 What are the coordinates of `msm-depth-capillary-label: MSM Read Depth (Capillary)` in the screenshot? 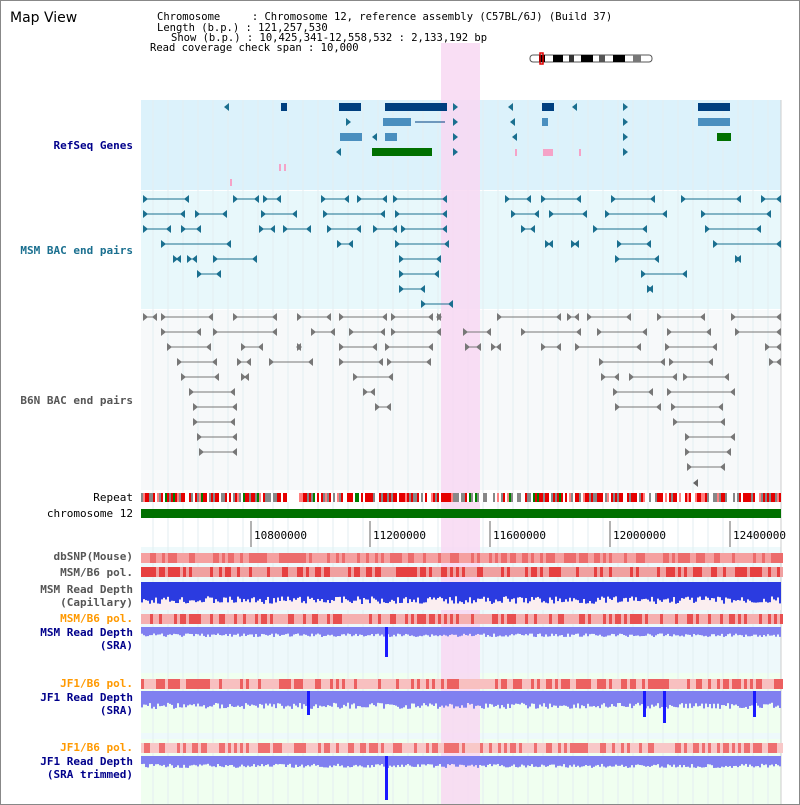 It's located at (86, 596).